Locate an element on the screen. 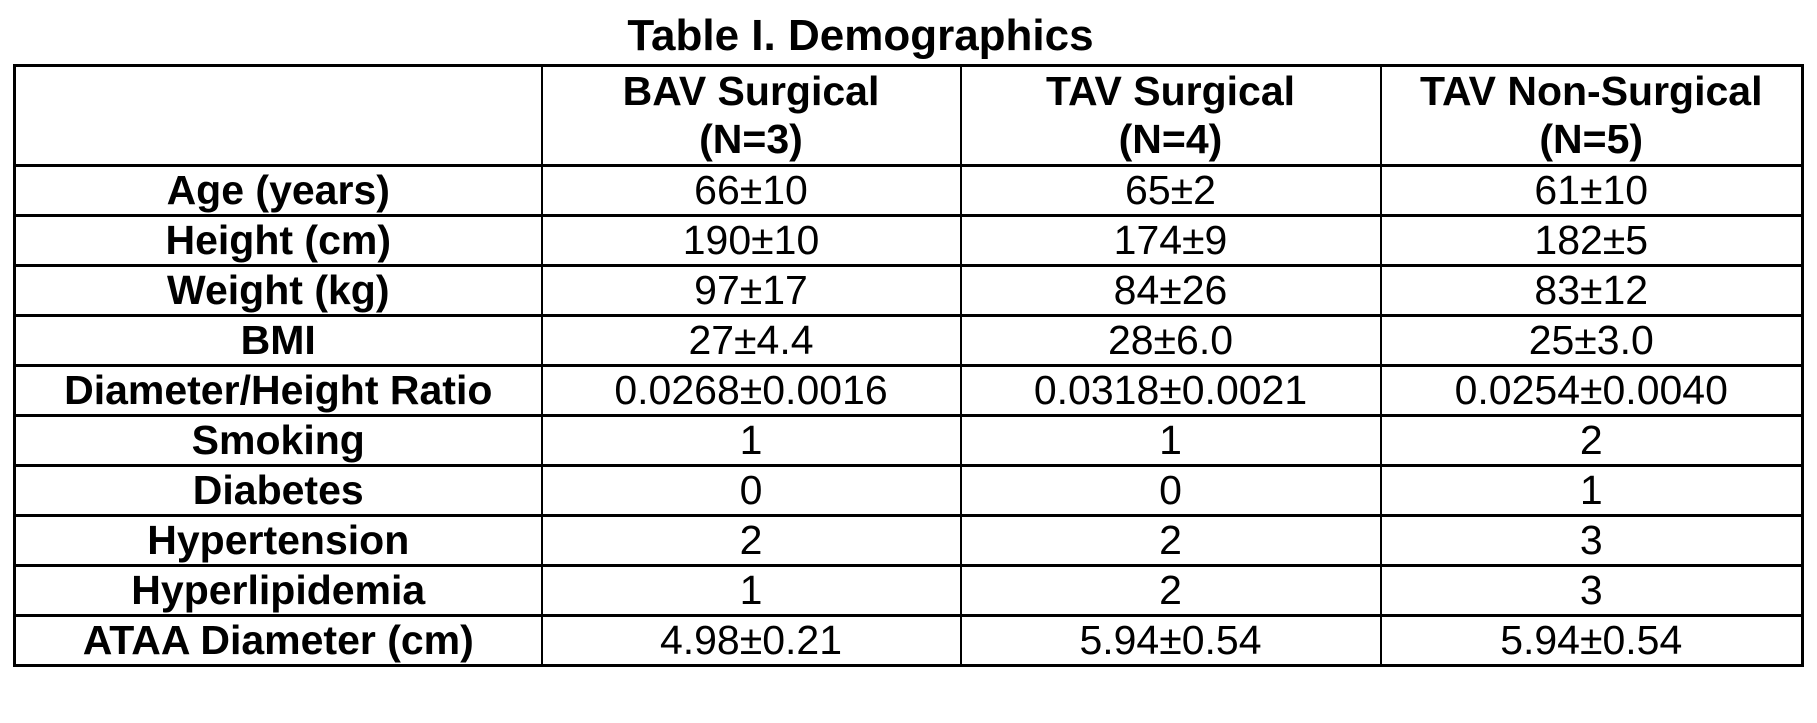  table-row: Diabetes 0 0 1 is located at coordinates (908, 490).